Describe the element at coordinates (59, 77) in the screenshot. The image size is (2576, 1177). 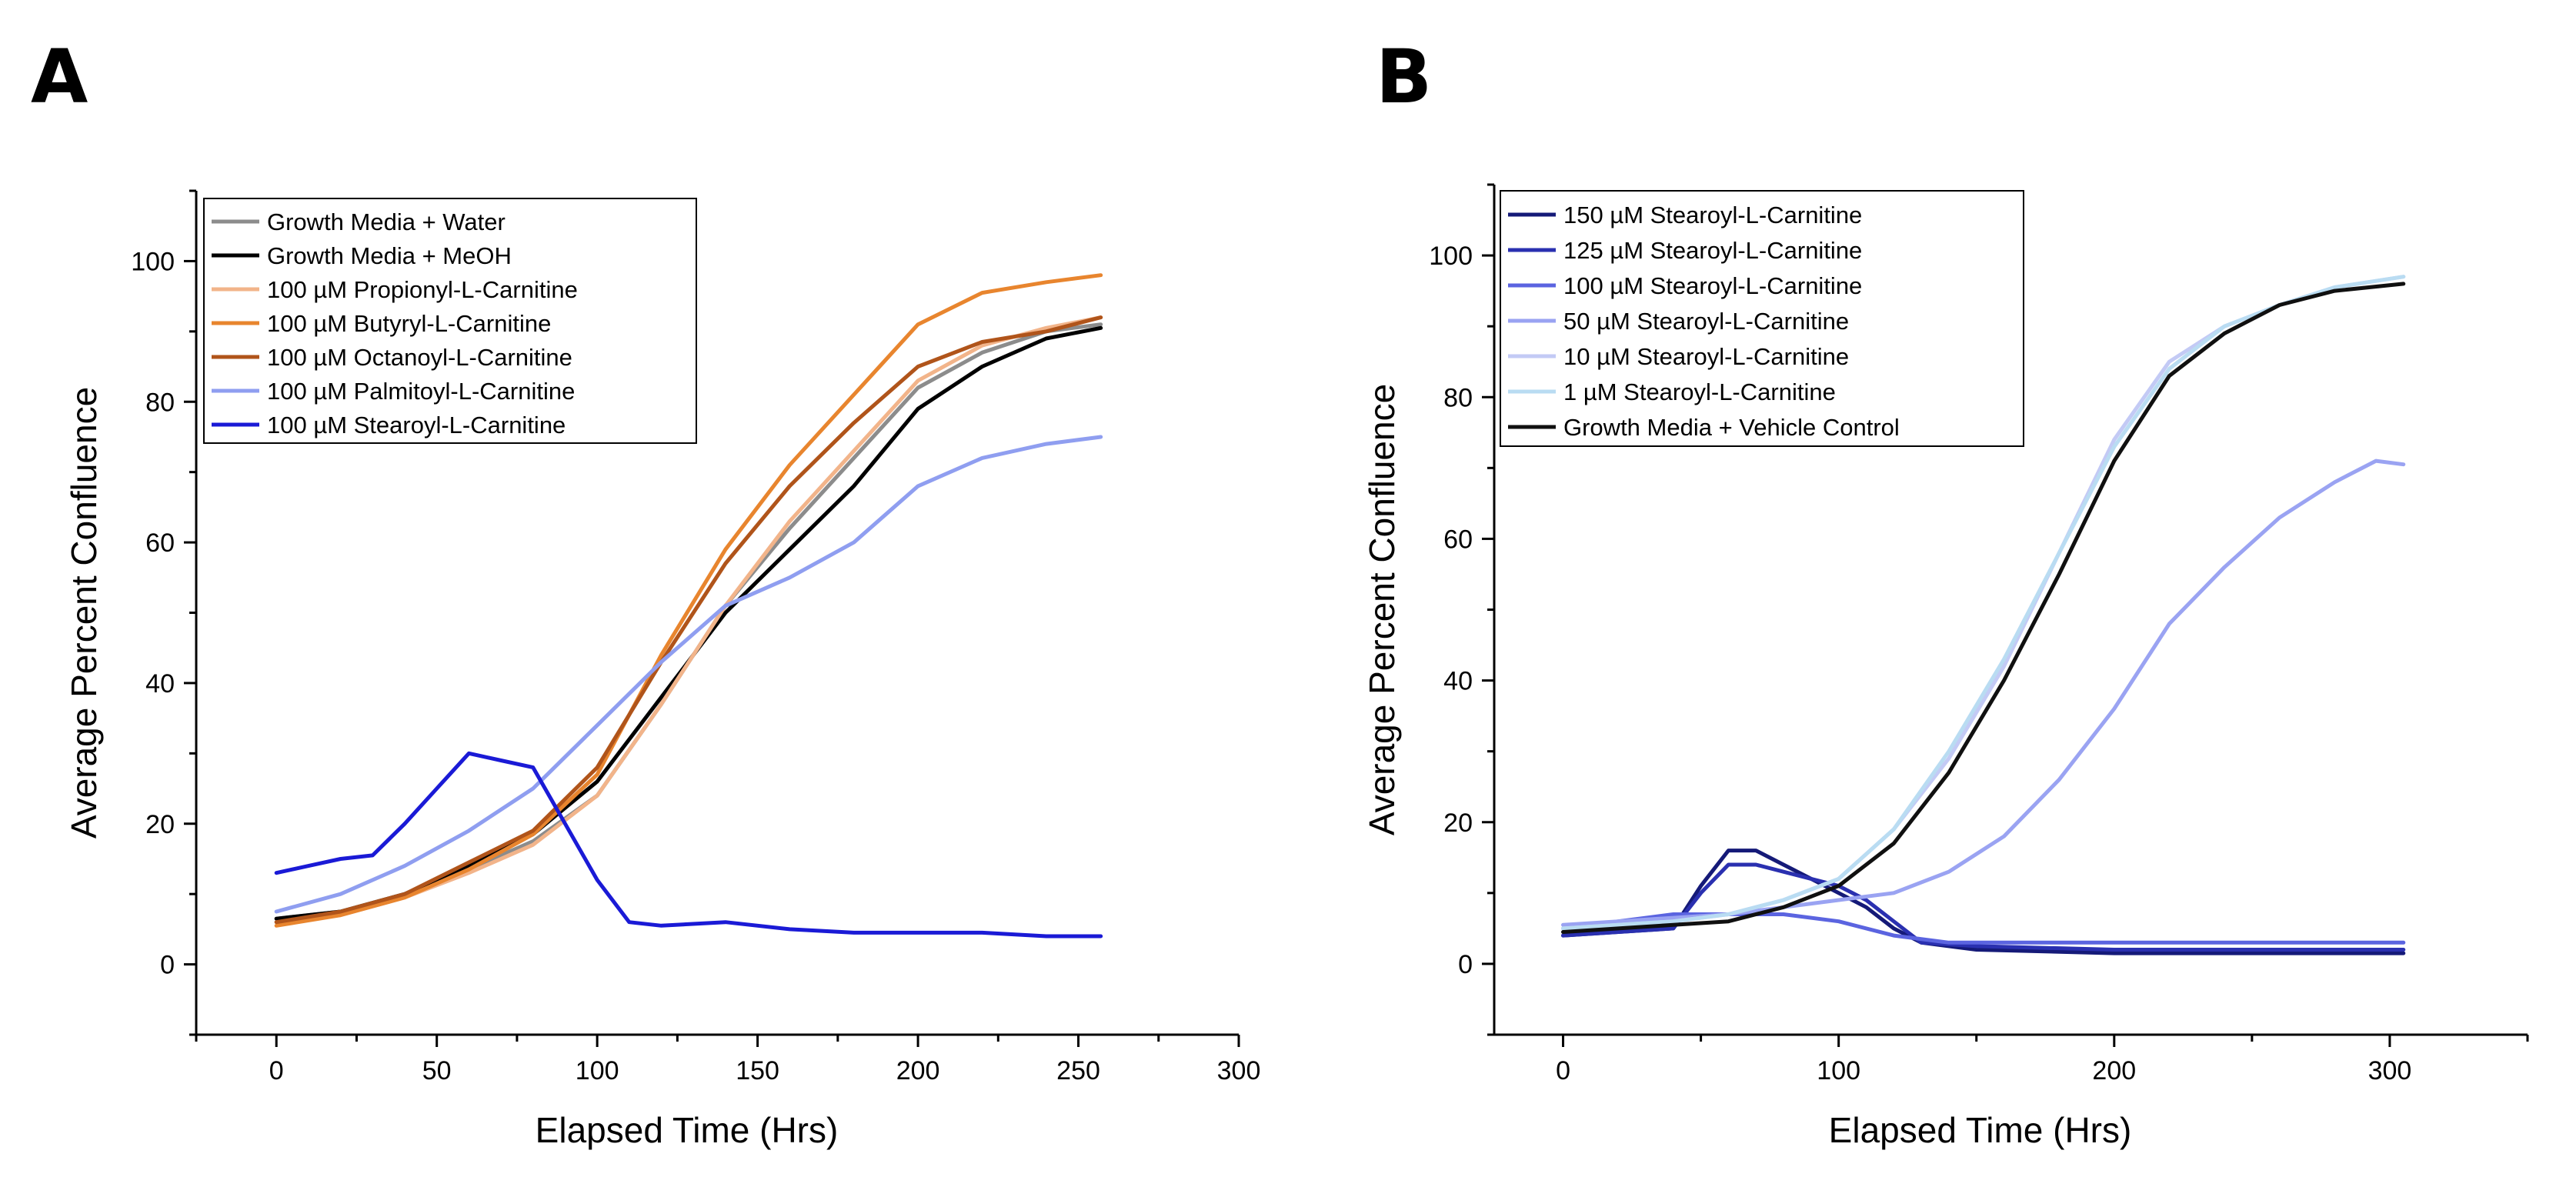
I see `panel-label-a: A` at that location.